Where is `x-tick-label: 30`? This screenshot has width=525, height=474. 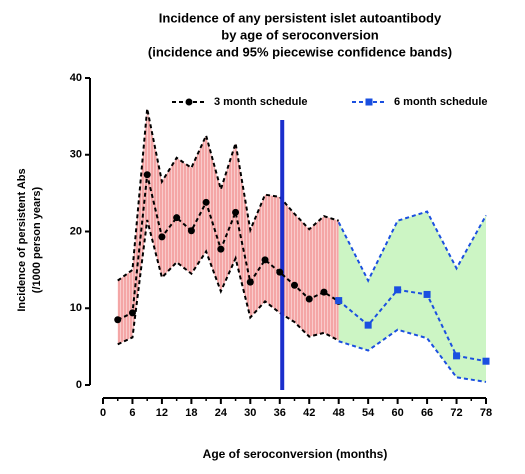
x-tick-label: 30 is located at coordinates (250, 413).